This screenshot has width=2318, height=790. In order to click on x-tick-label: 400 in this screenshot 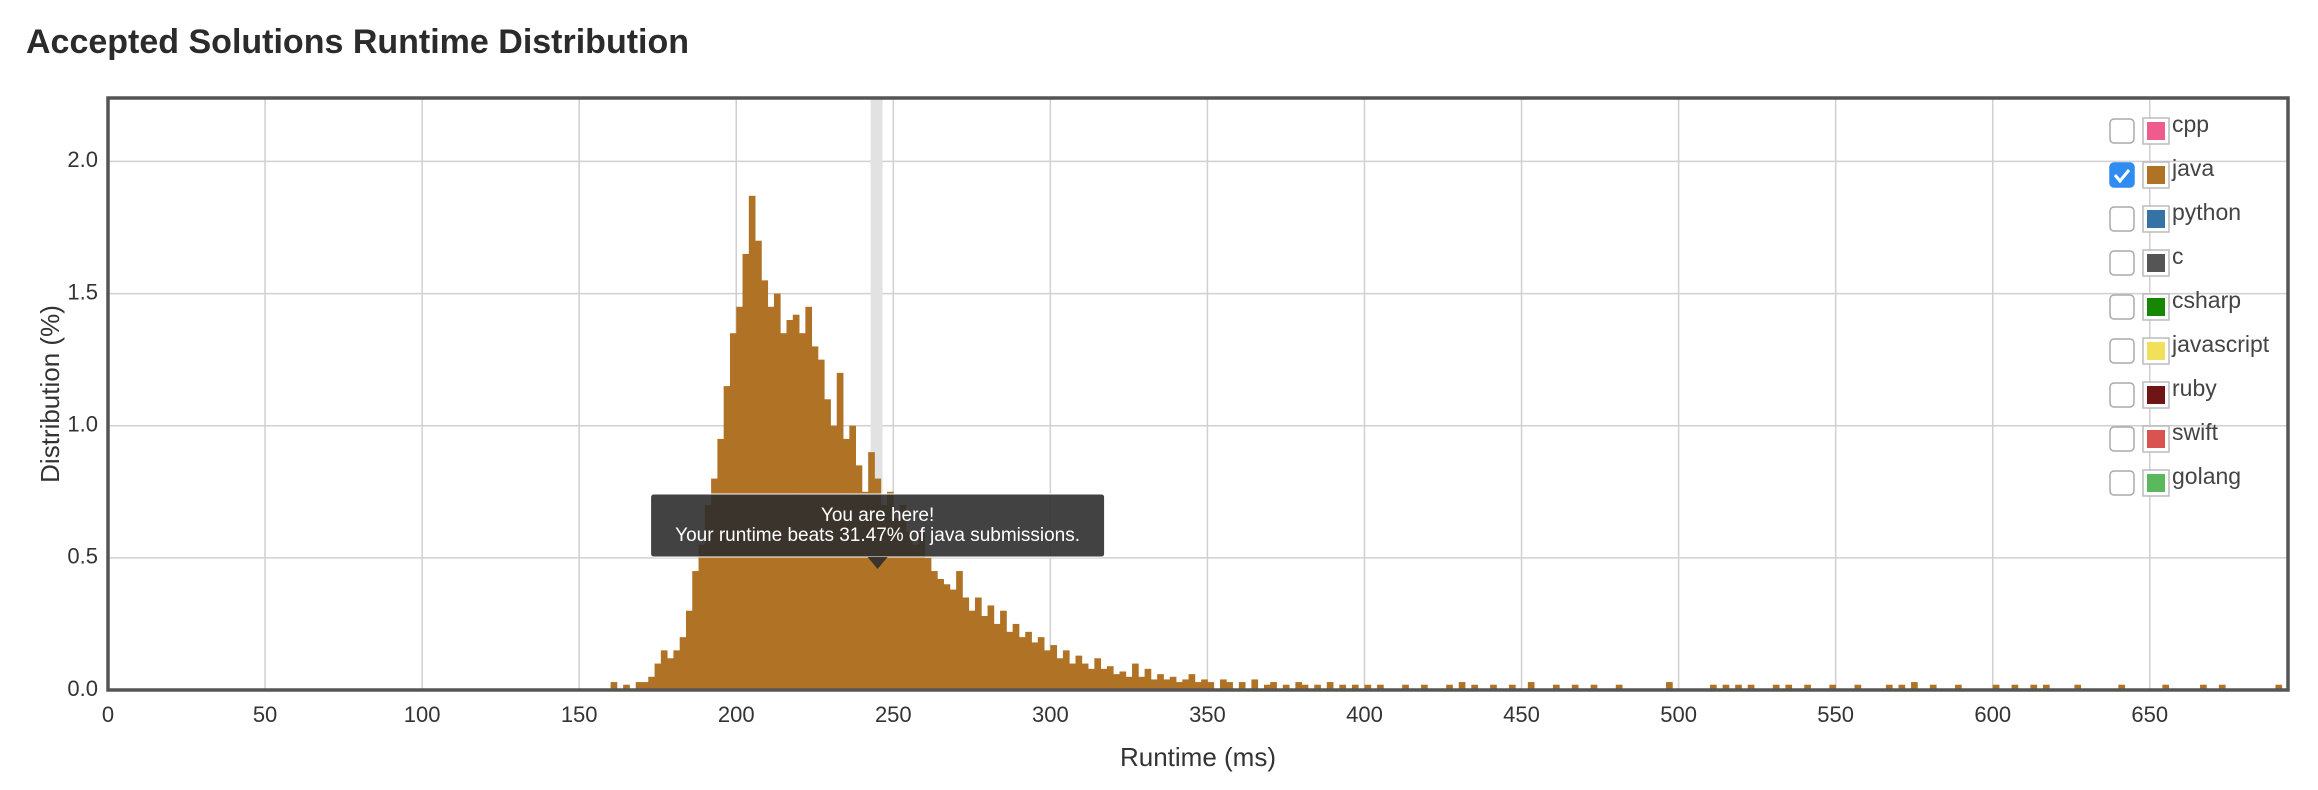, I will do `click(1364, 714)`.